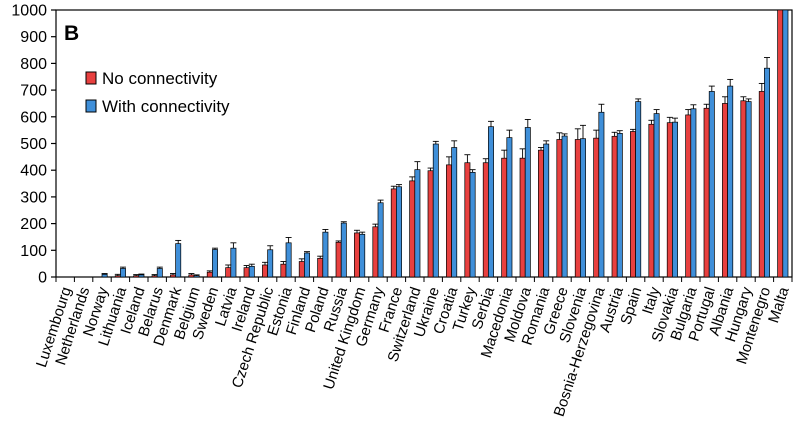  Describe the element at coordinates (157, 92) in the screenshot. I see `legend: No connectivity With connectivity` at that location.